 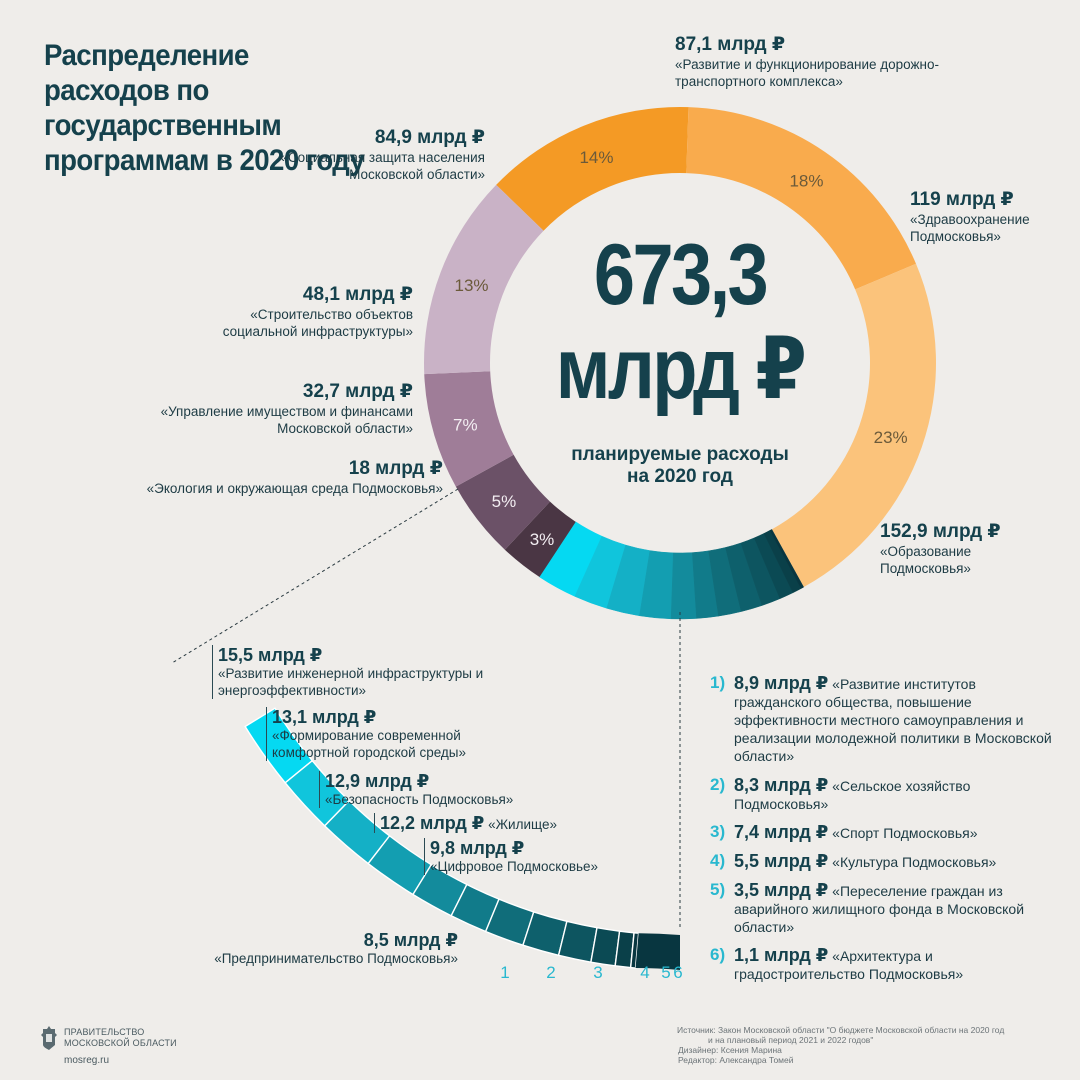 I want to click on total-amount-unit: млрд ₽, so click(x=681, y=369).